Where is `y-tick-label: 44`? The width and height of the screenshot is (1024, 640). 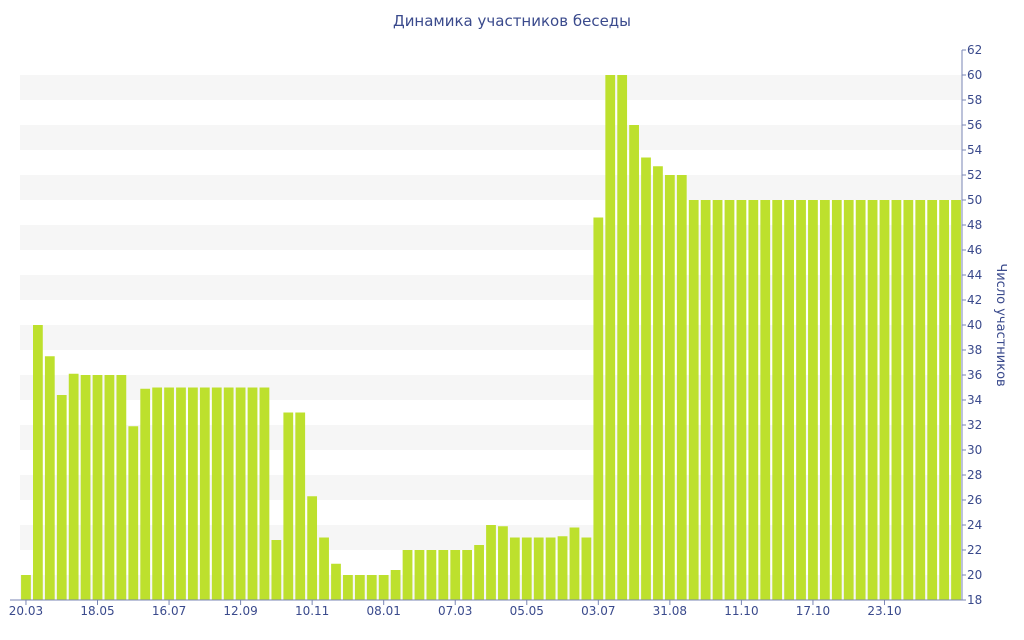 y-tick-label: 44 is located at coordinates (974, 275).